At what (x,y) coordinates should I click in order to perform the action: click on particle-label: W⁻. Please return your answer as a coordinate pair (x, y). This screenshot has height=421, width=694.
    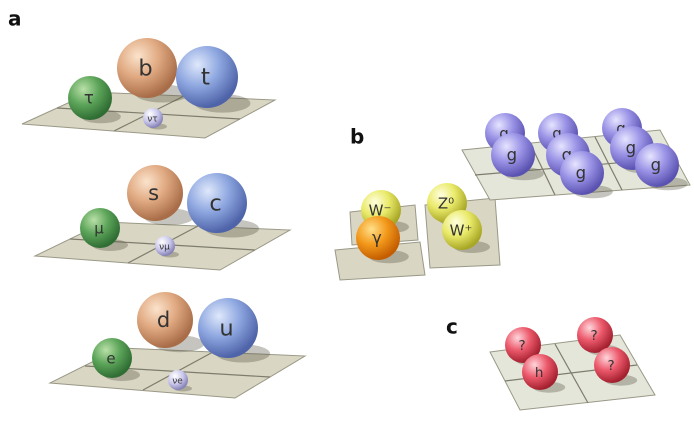
    Looking at the image, I should click on (380, 211).